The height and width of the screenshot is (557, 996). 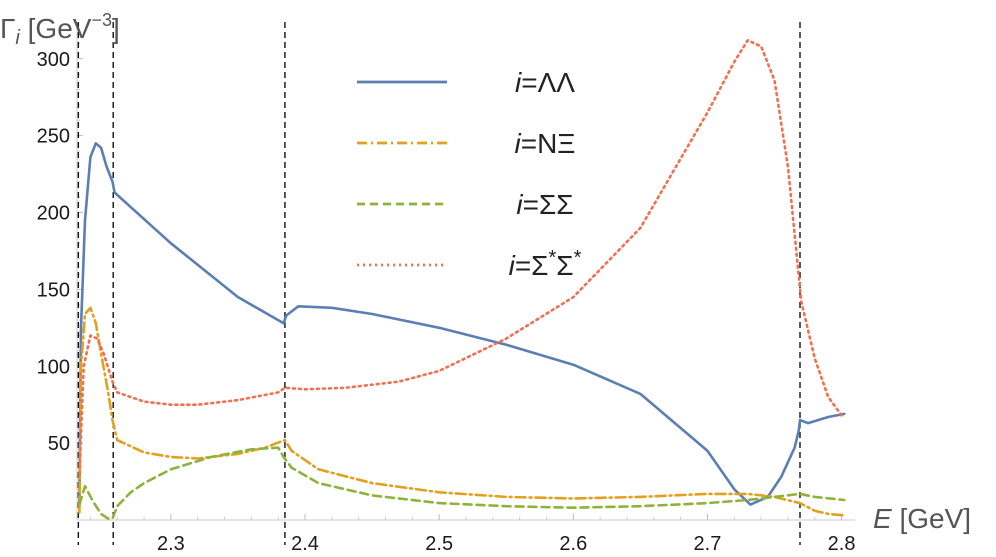 I want to click on y-tick-label: 300, so click(x=53, y=60).